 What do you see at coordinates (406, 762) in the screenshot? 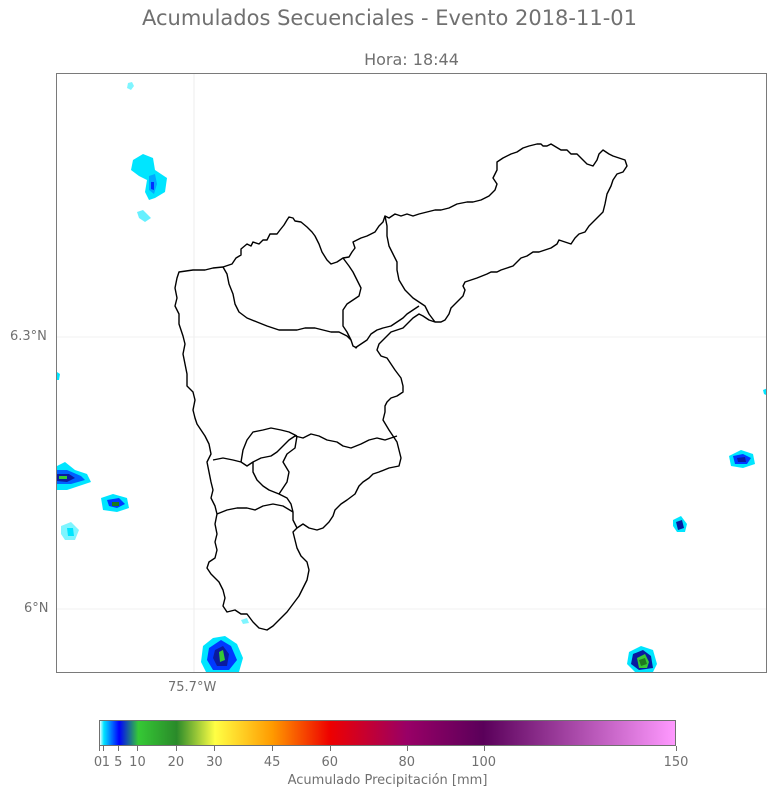
I see `colorbar-tick-label: 80` at bounding box center [406, 762].